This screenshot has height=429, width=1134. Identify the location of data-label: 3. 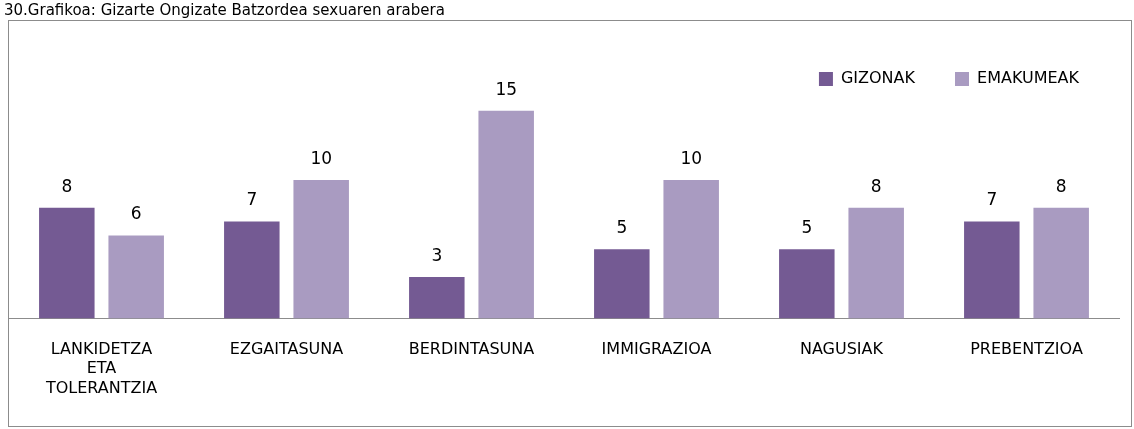
(437, 254).